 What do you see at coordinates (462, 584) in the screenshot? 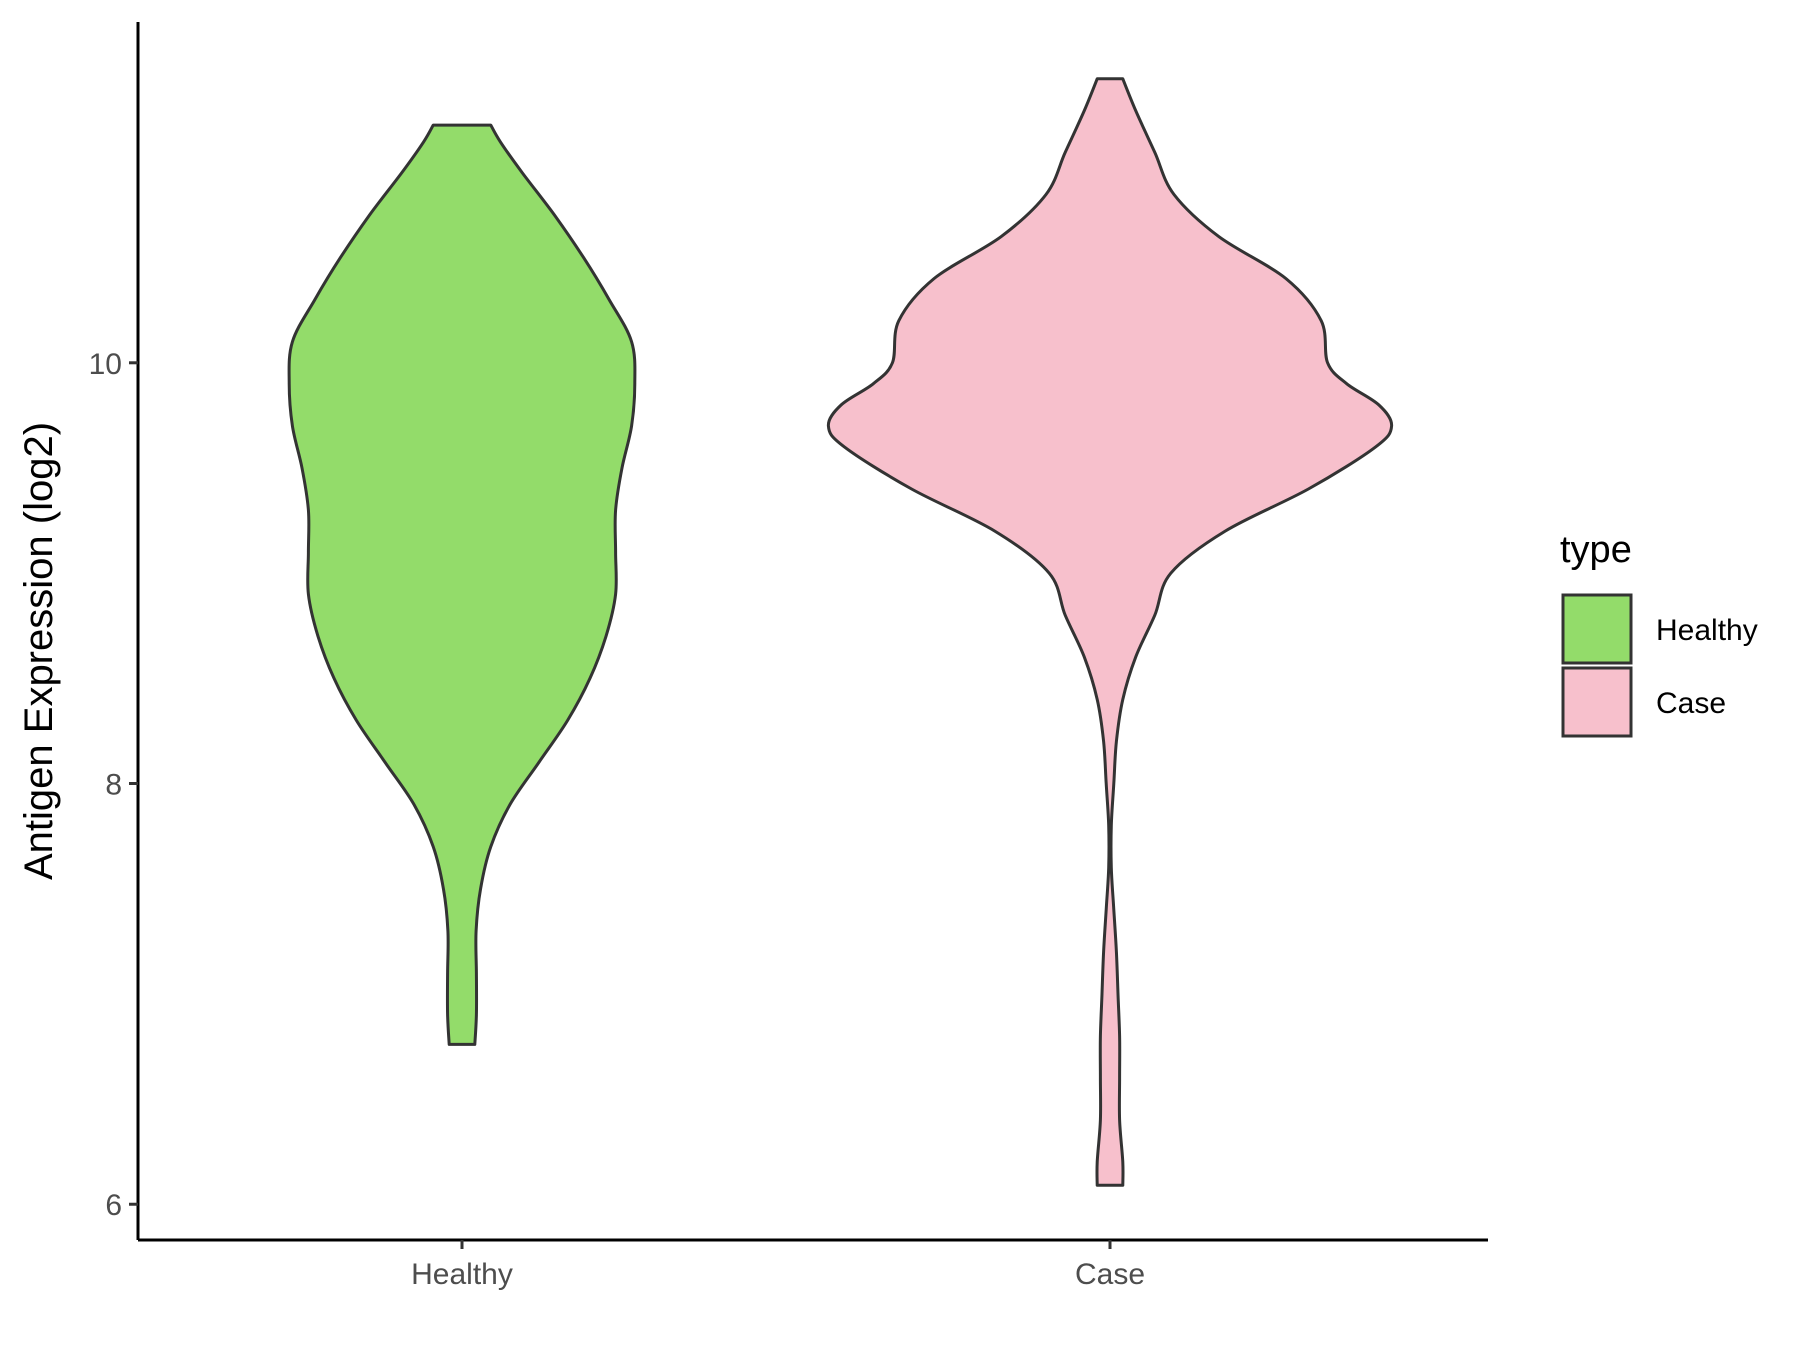
I see `violin-healthy` at bounding box center [462, 584].